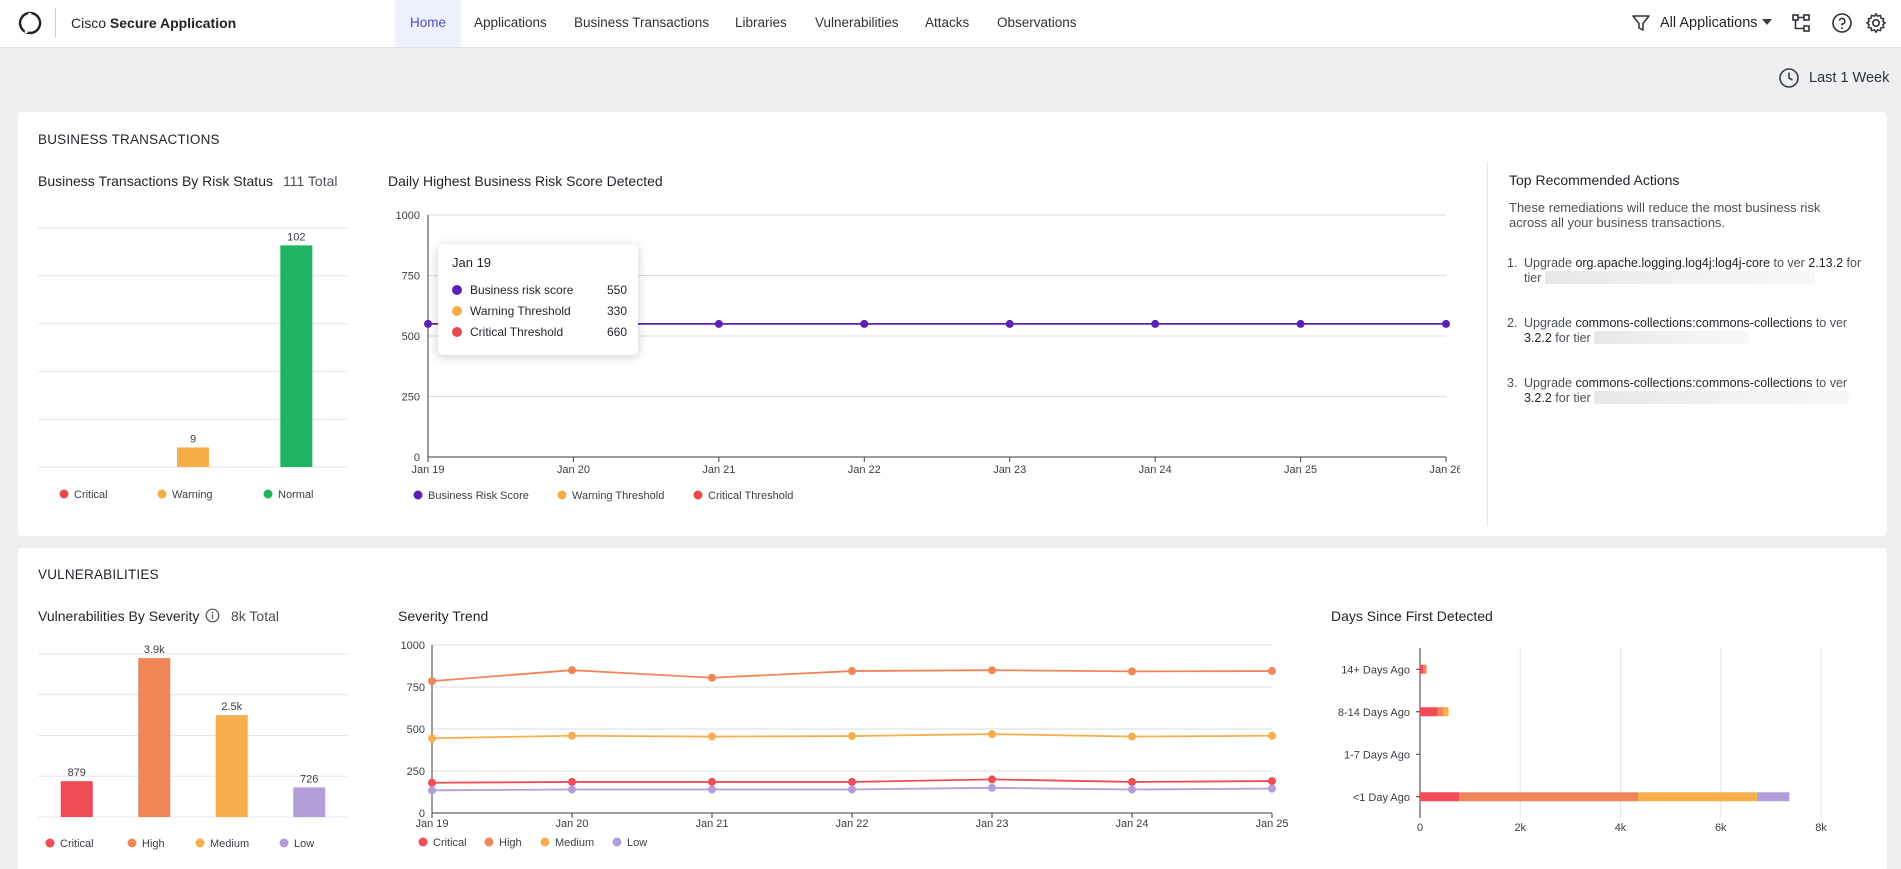 This screenshot has width=1901, height=869. I want to click on tooltip-row: Business risk score 550, so click(539, 290).